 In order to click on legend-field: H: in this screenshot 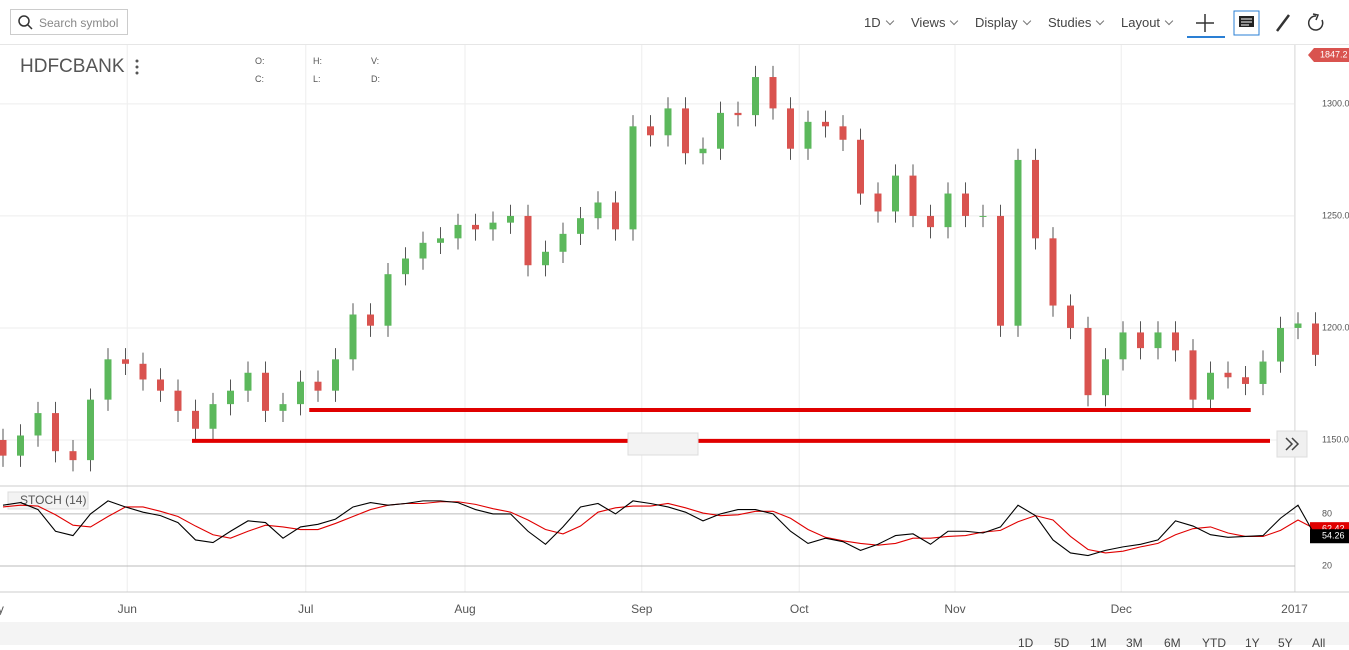, I will do `click(317, 61)`.